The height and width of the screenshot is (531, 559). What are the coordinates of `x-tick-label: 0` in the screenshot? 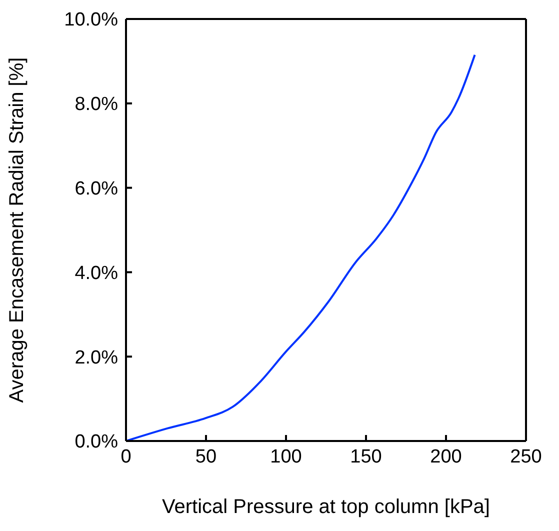 It's located at (126, 457).